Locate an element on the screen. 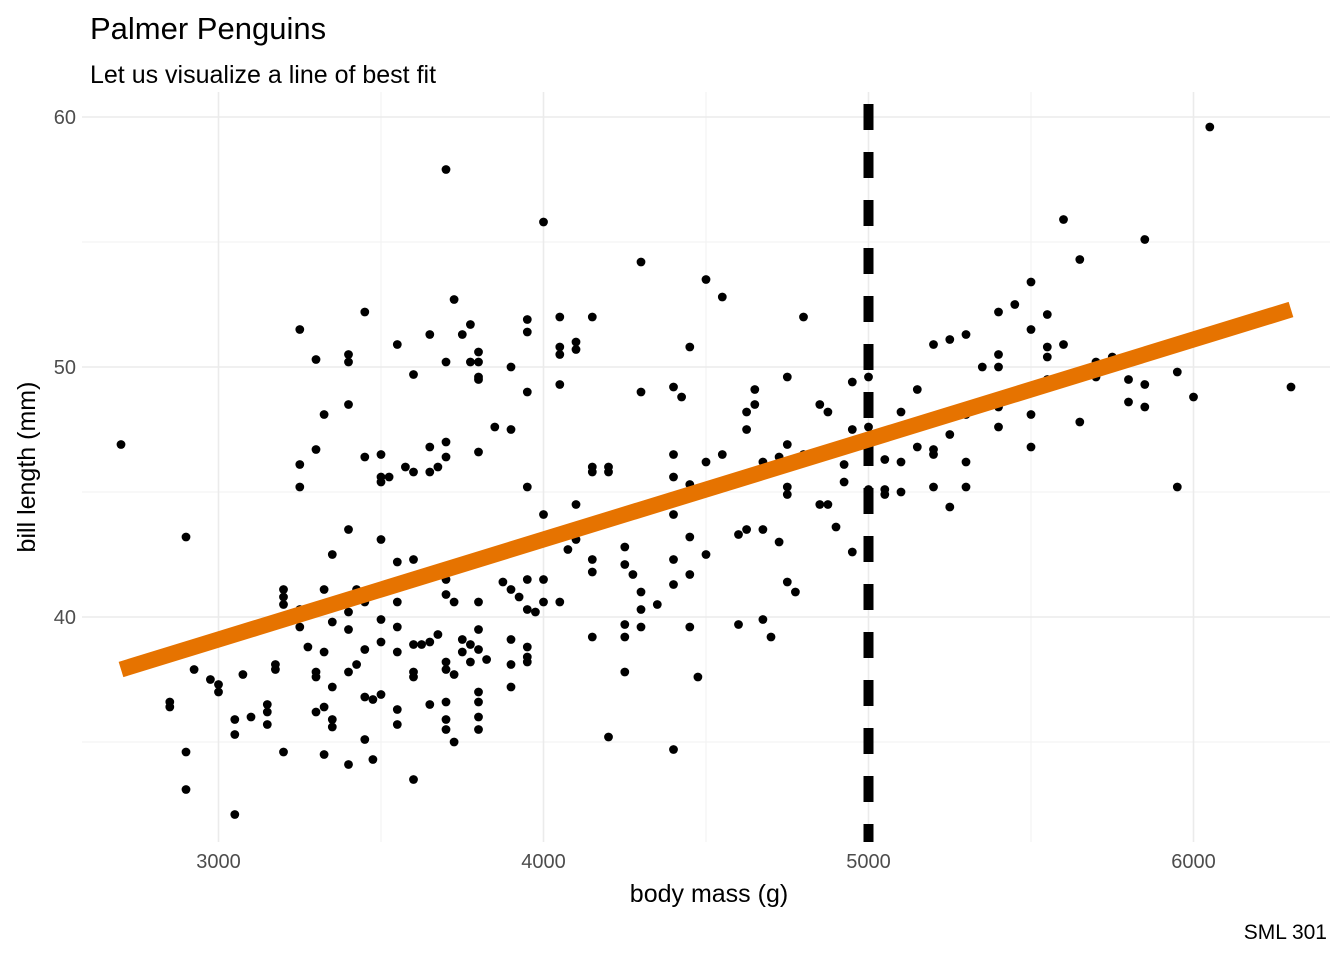  x-tick-label: 4000 is located at coordinates (543, 862).